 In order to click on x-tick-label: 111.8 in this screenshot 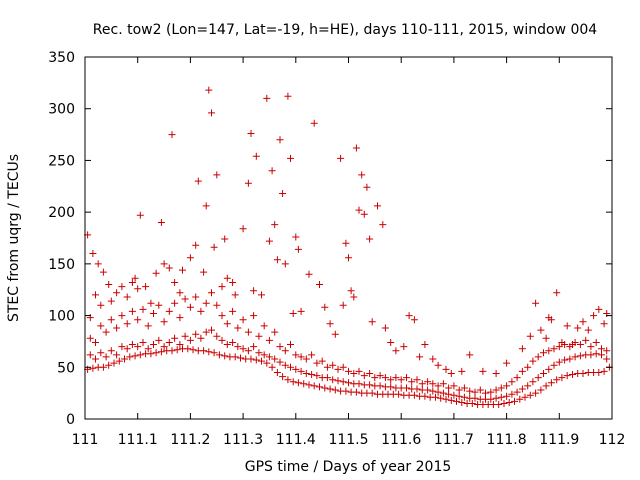, I will do `click(507, 440)`.